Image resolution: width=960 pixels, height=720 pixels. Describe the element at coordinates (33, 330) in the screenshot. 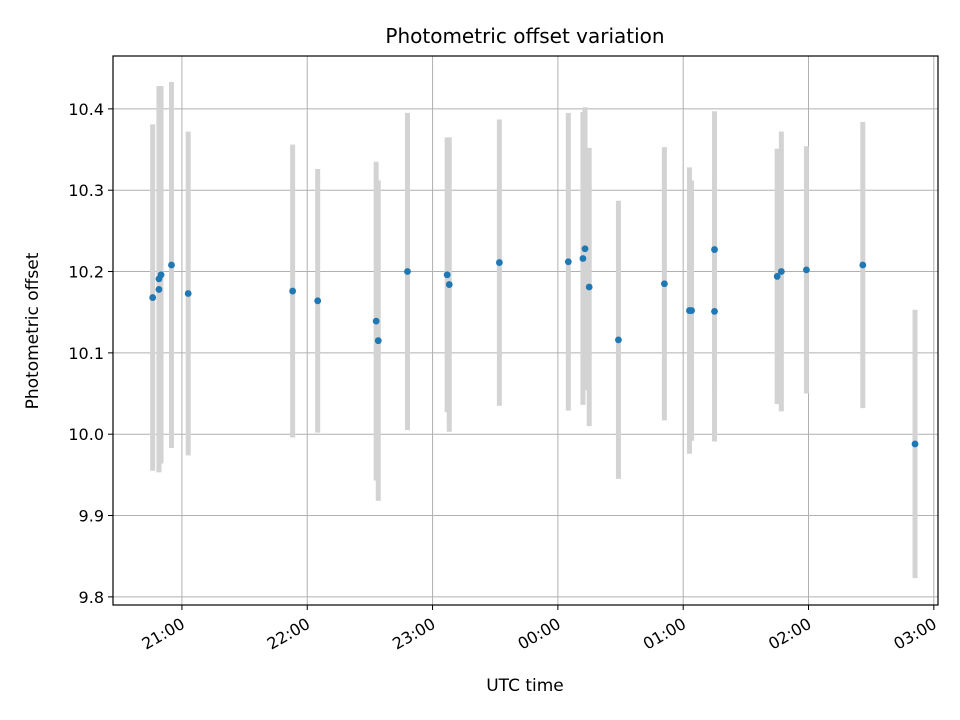

I see `y-axis-title: Photometric offset` at that location.